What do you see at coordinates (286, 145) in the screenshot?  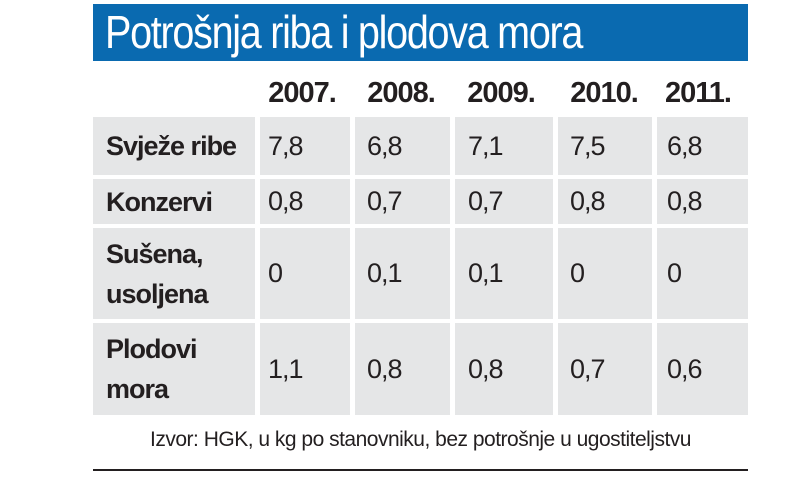 I see `table-cell: 7,8` at bounding box center [286, 145].